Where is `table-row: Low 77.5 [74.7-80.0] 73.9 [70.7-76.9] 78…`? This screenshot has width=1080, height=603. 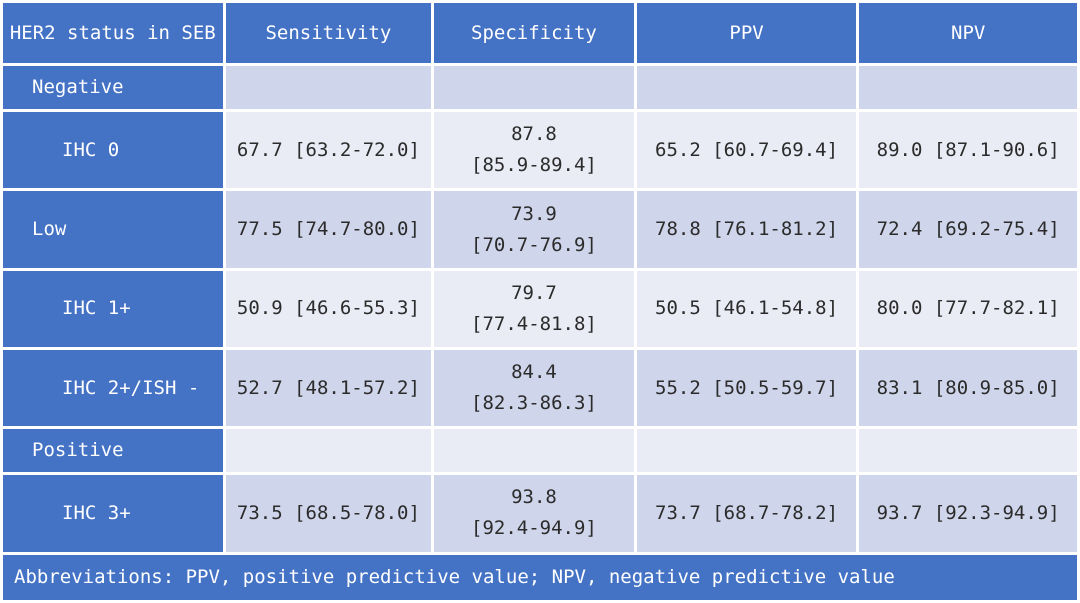
table-row: Low 77.5 [74.7-80.0] 73.9 [70.7-76.9] 78… is located at coordinates (540, 229).